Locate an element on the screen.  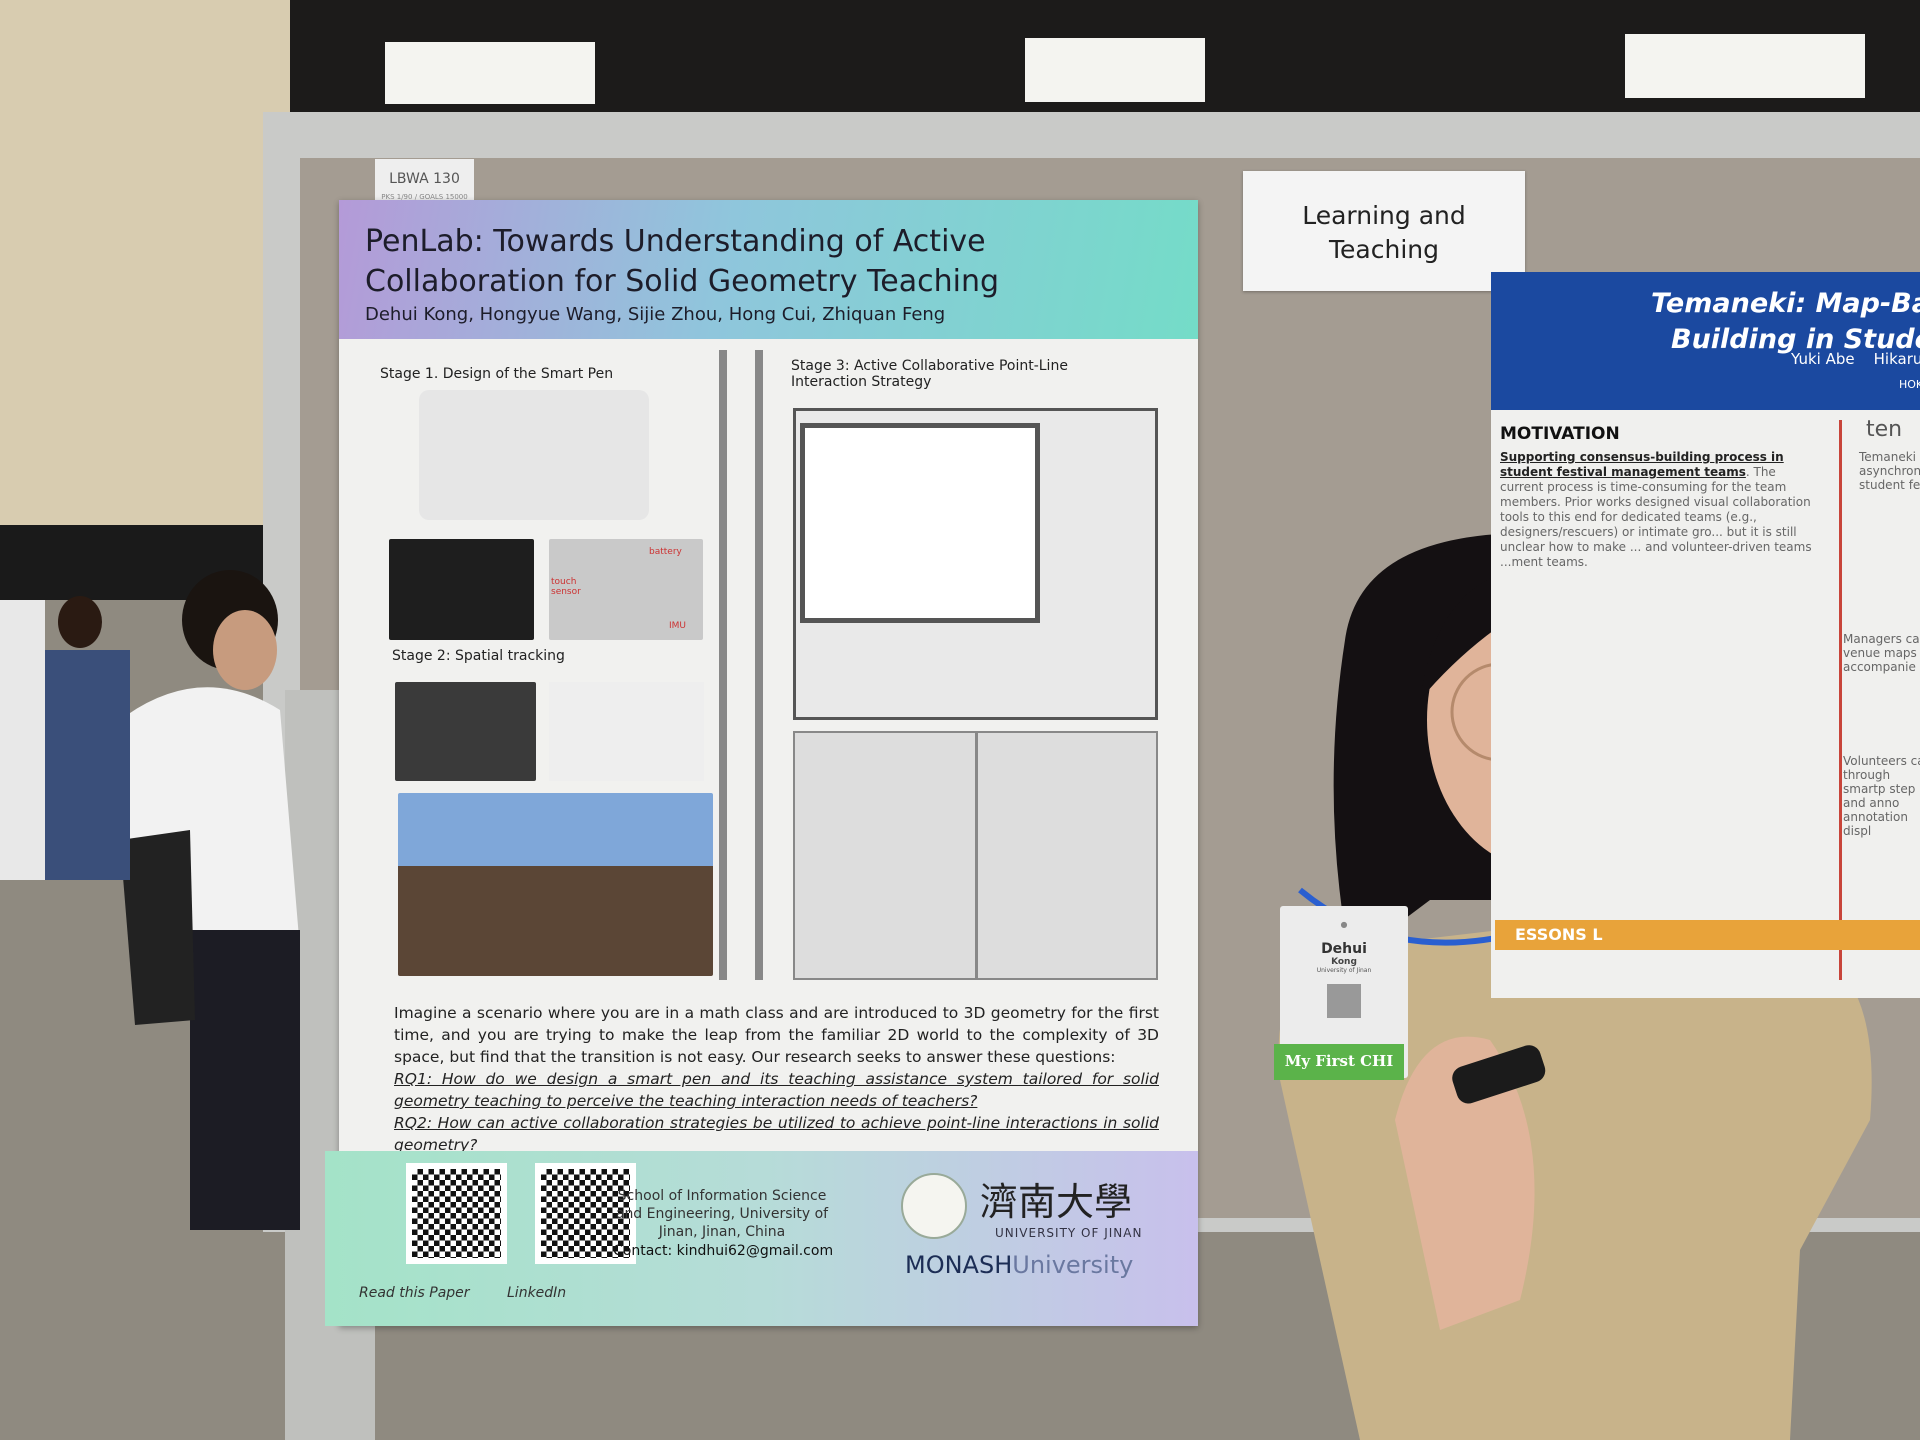
badge-qr is located at coordinates (1344, 1001).